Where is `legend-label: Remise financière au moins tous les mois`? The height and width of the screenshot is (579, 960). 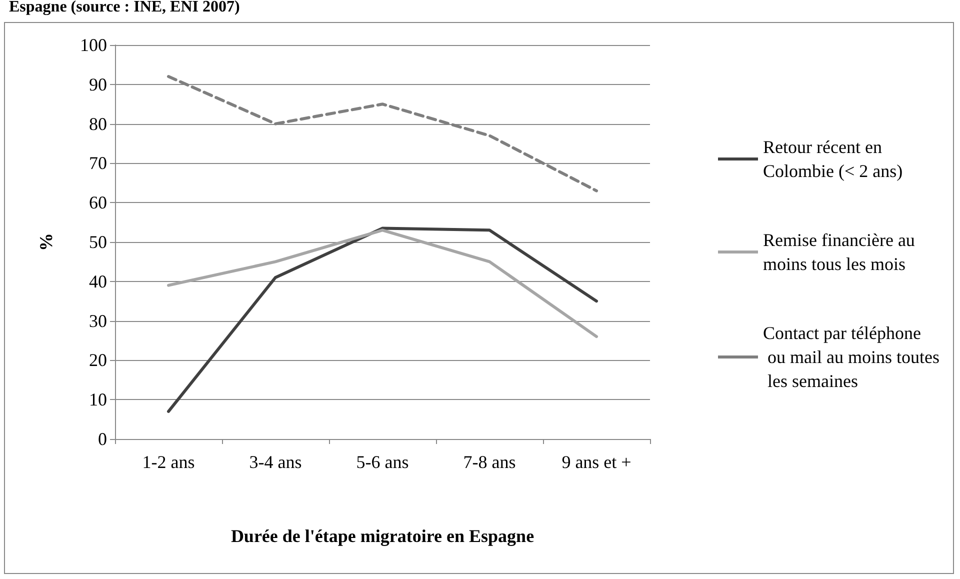 legend-label: Remise financière au moins tous les mois is located at coordinates (841, 252).